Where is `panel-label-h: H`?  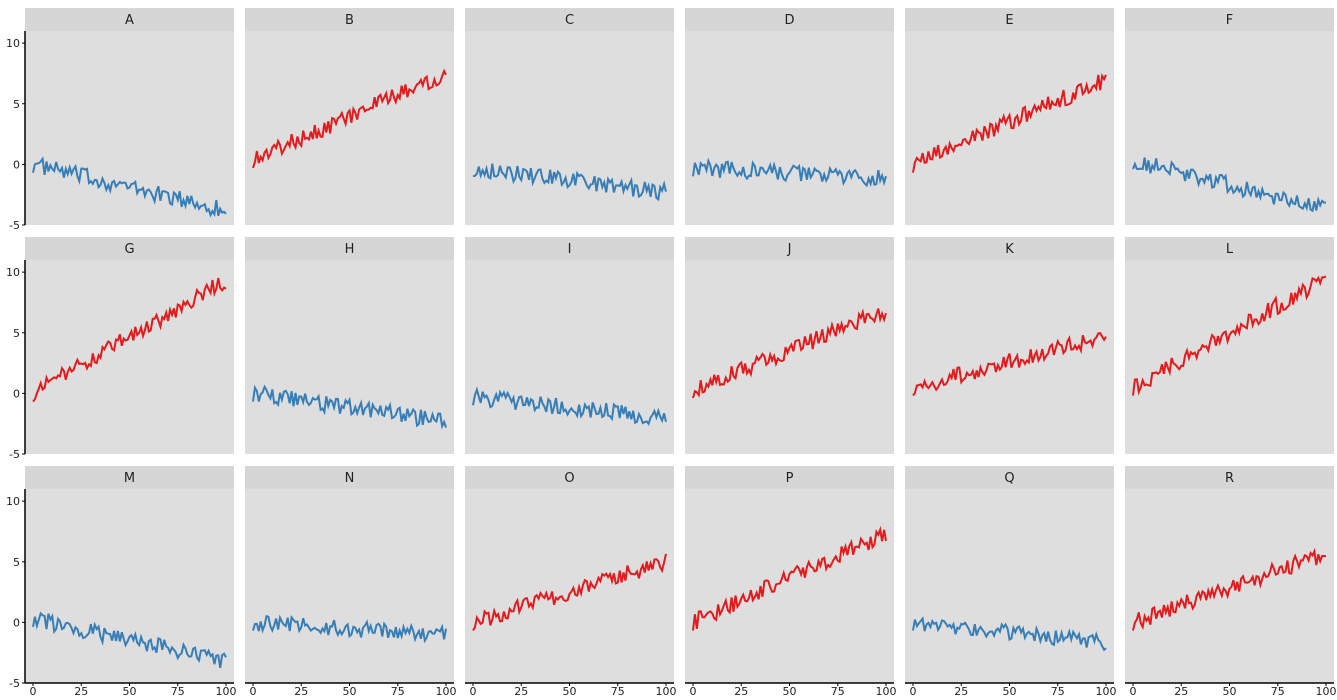 panel-label-h: H is located at coordinates (350, 249).